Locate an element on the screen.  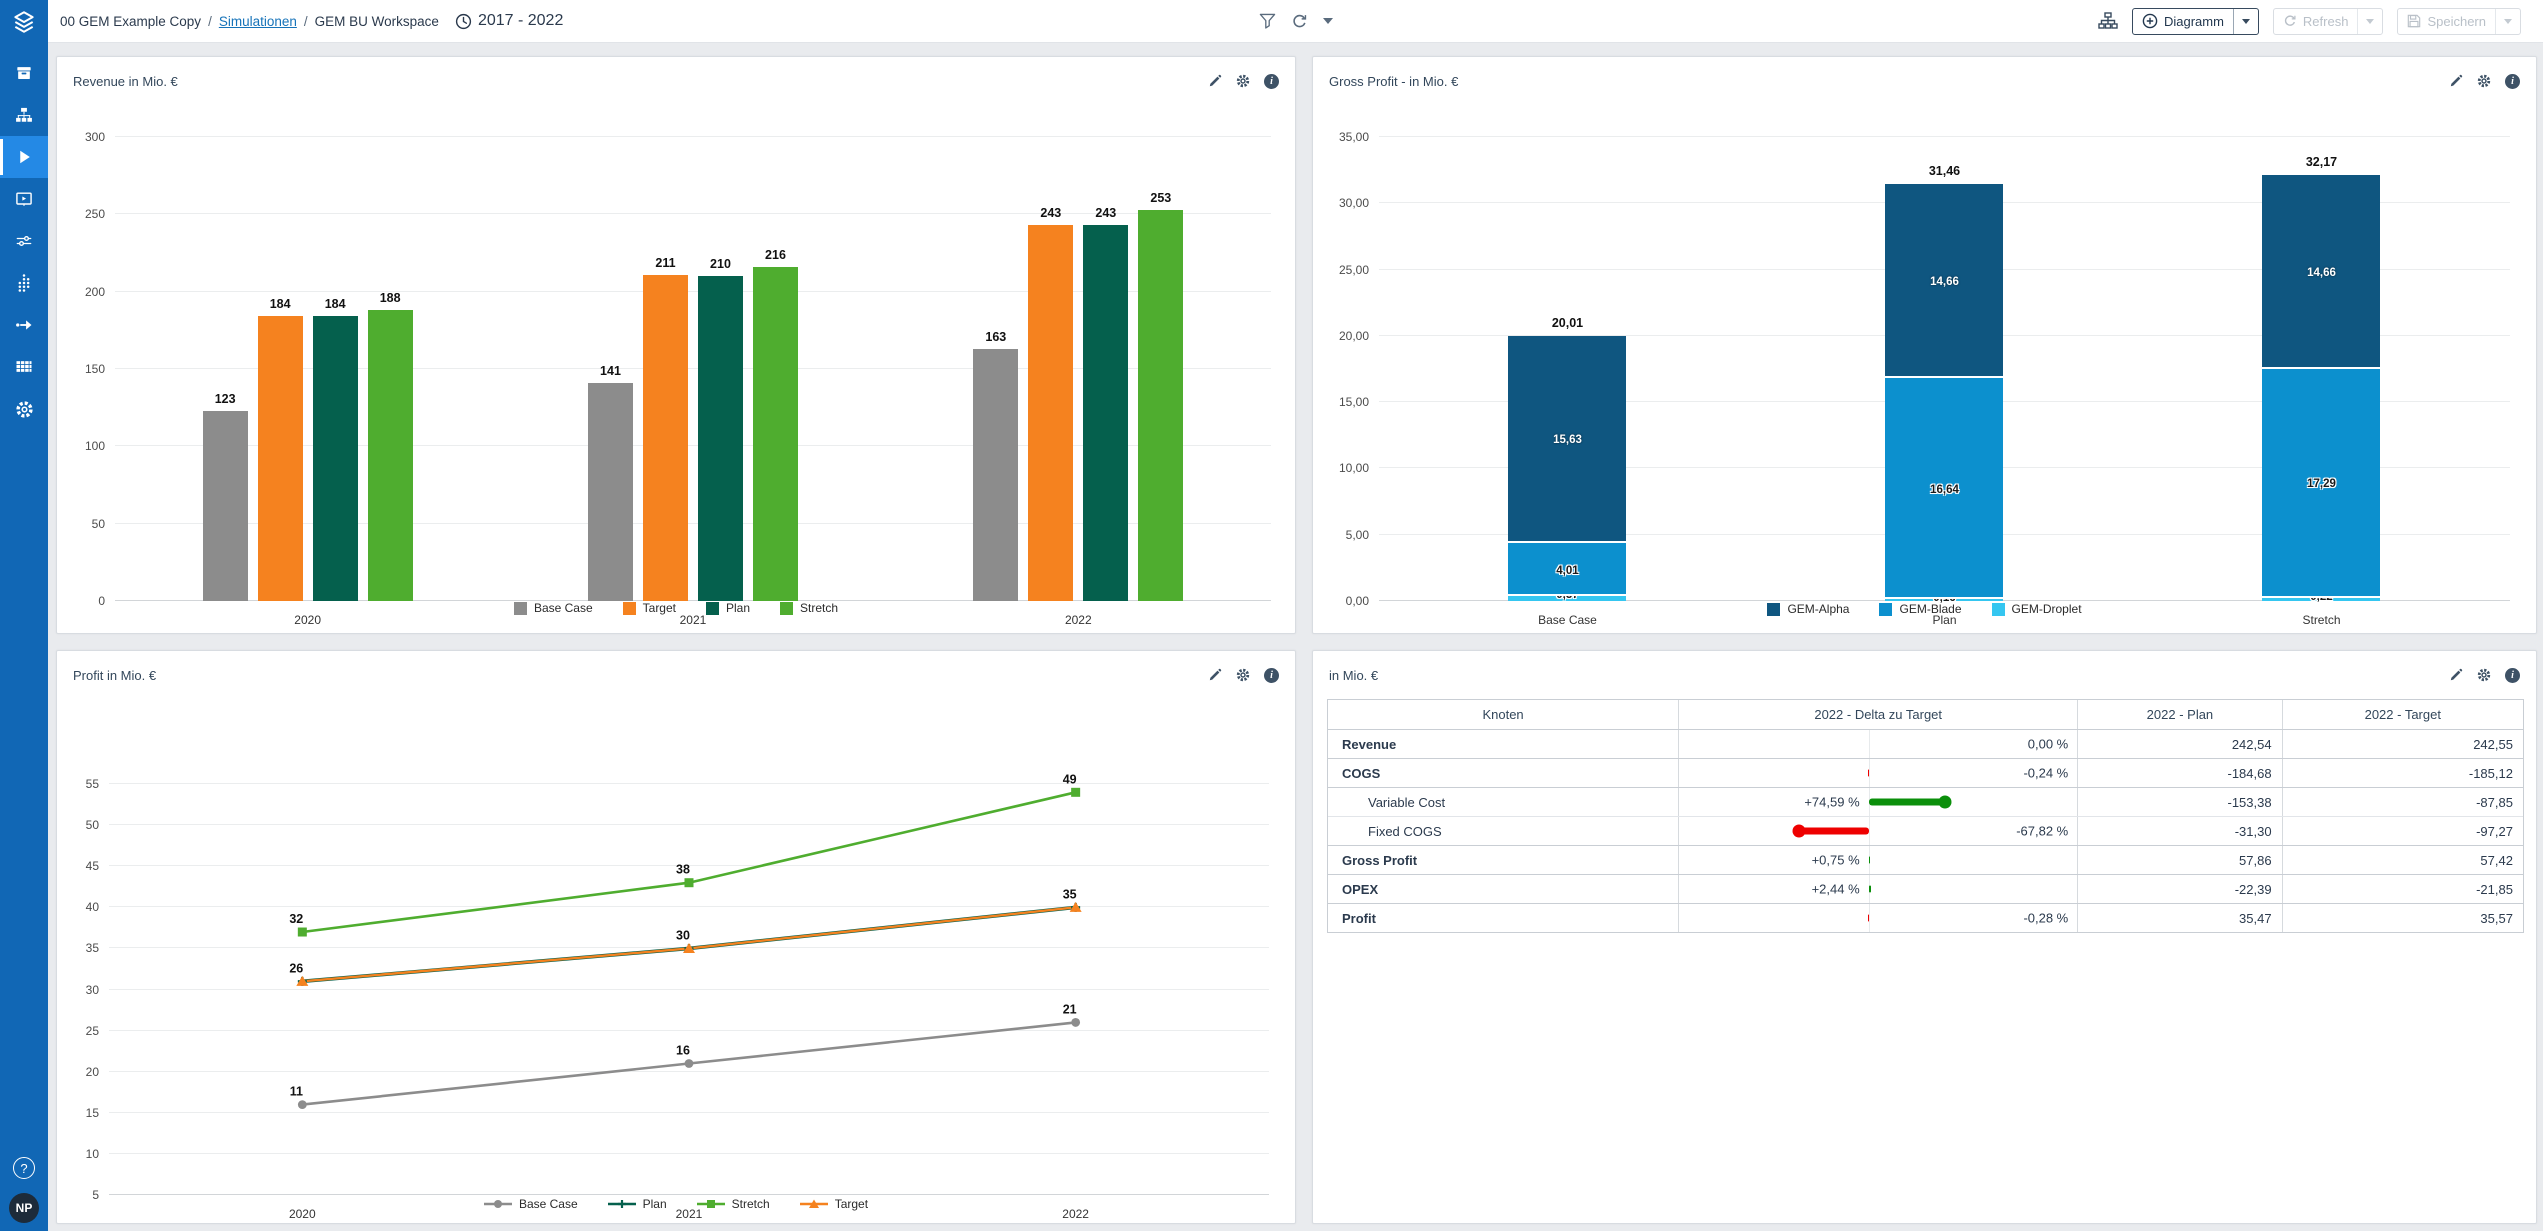
segment-value-label: 14,66 is located at coordinates (2321, 272).